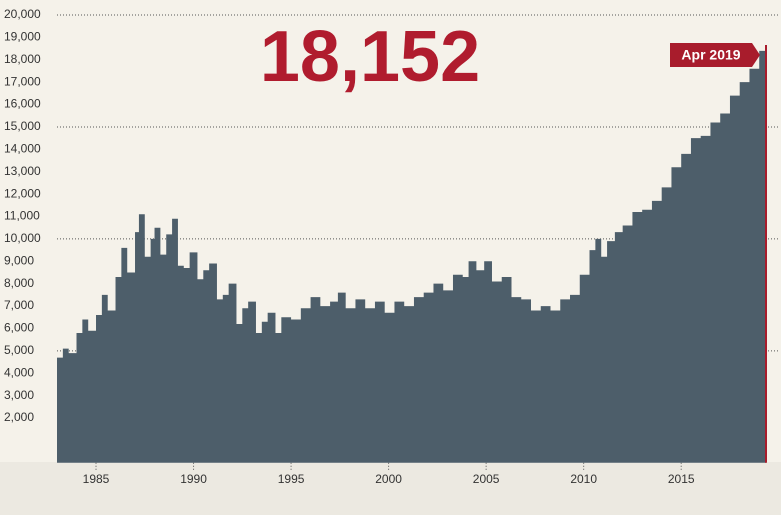 This screenshot has width=781, height=515. Describe the element at coordinates (22, 14) in the screenshot. I see `y-tick-label: 20,000` at that location.